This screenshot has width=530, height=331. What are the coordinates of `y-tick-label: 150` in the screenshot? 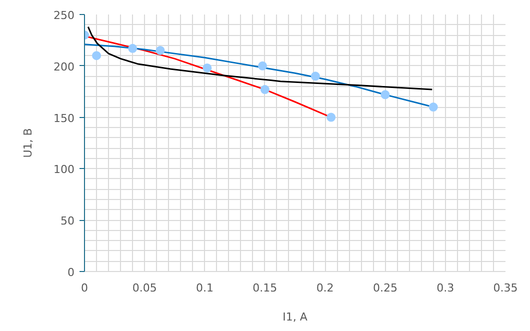 It's located at (64, 118).